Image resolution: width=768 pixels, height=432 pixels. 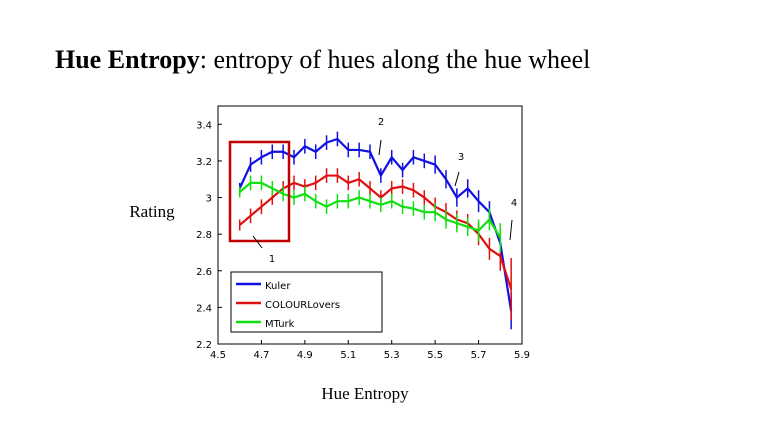 What do you see at coordinates (514, 203) in the screenshot?
I see `annotation-label: 4` at bounding box center [514, 203].